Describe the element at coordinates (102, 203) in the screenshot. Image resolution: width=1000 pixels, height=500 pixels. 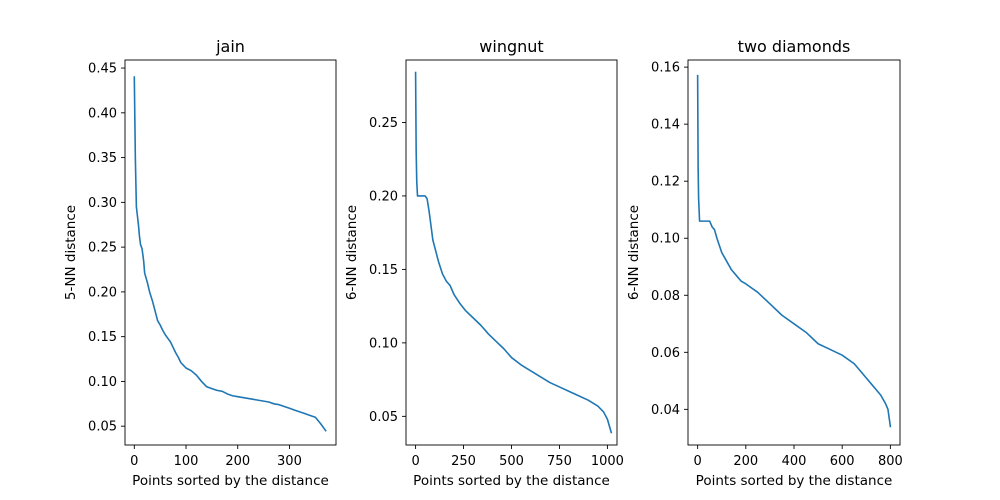
I see `y-tick-label: 0.30` at that location.